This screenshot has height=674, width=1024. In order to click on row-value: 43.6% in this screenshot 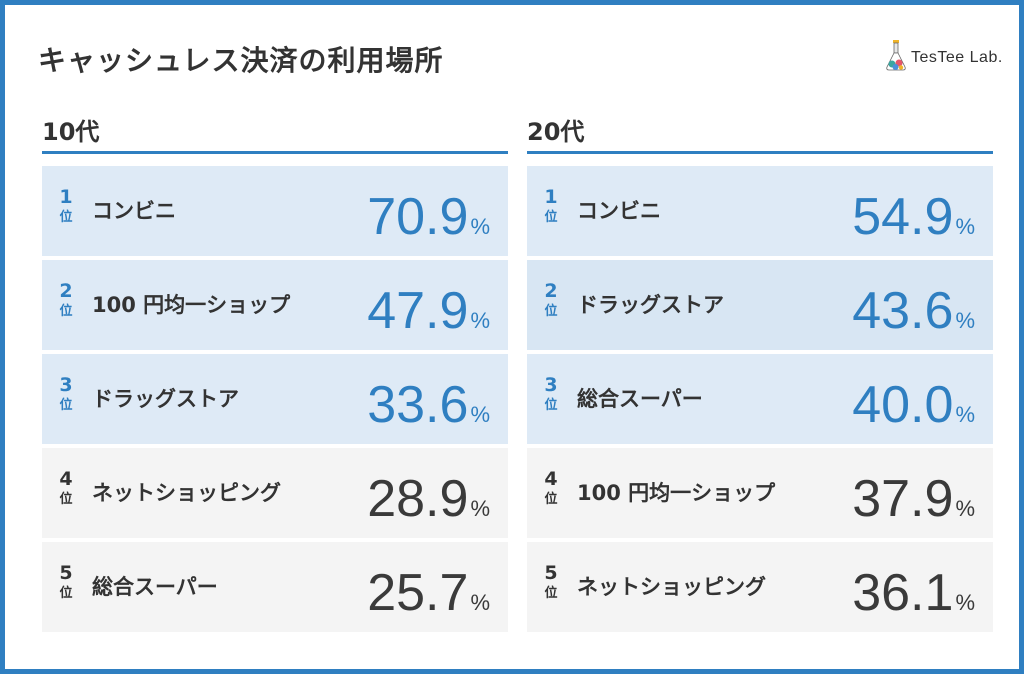, I will do `click(913, 311)`.